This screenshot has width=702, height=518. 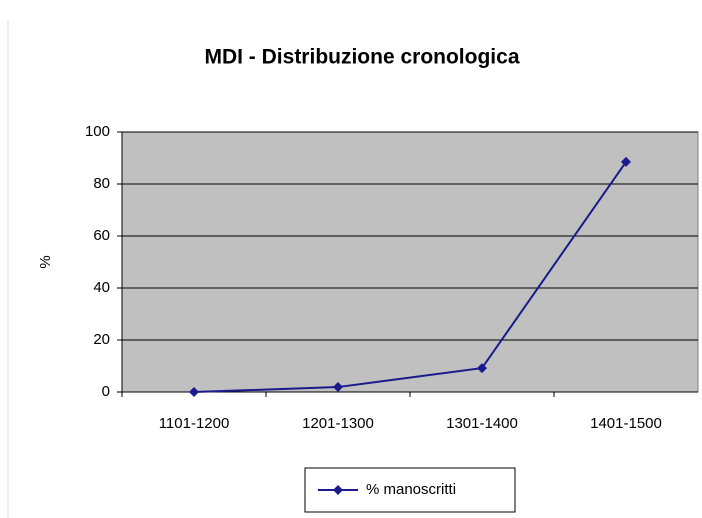 I want to click on y-tick-label: 0, so click(x=106, y=391).